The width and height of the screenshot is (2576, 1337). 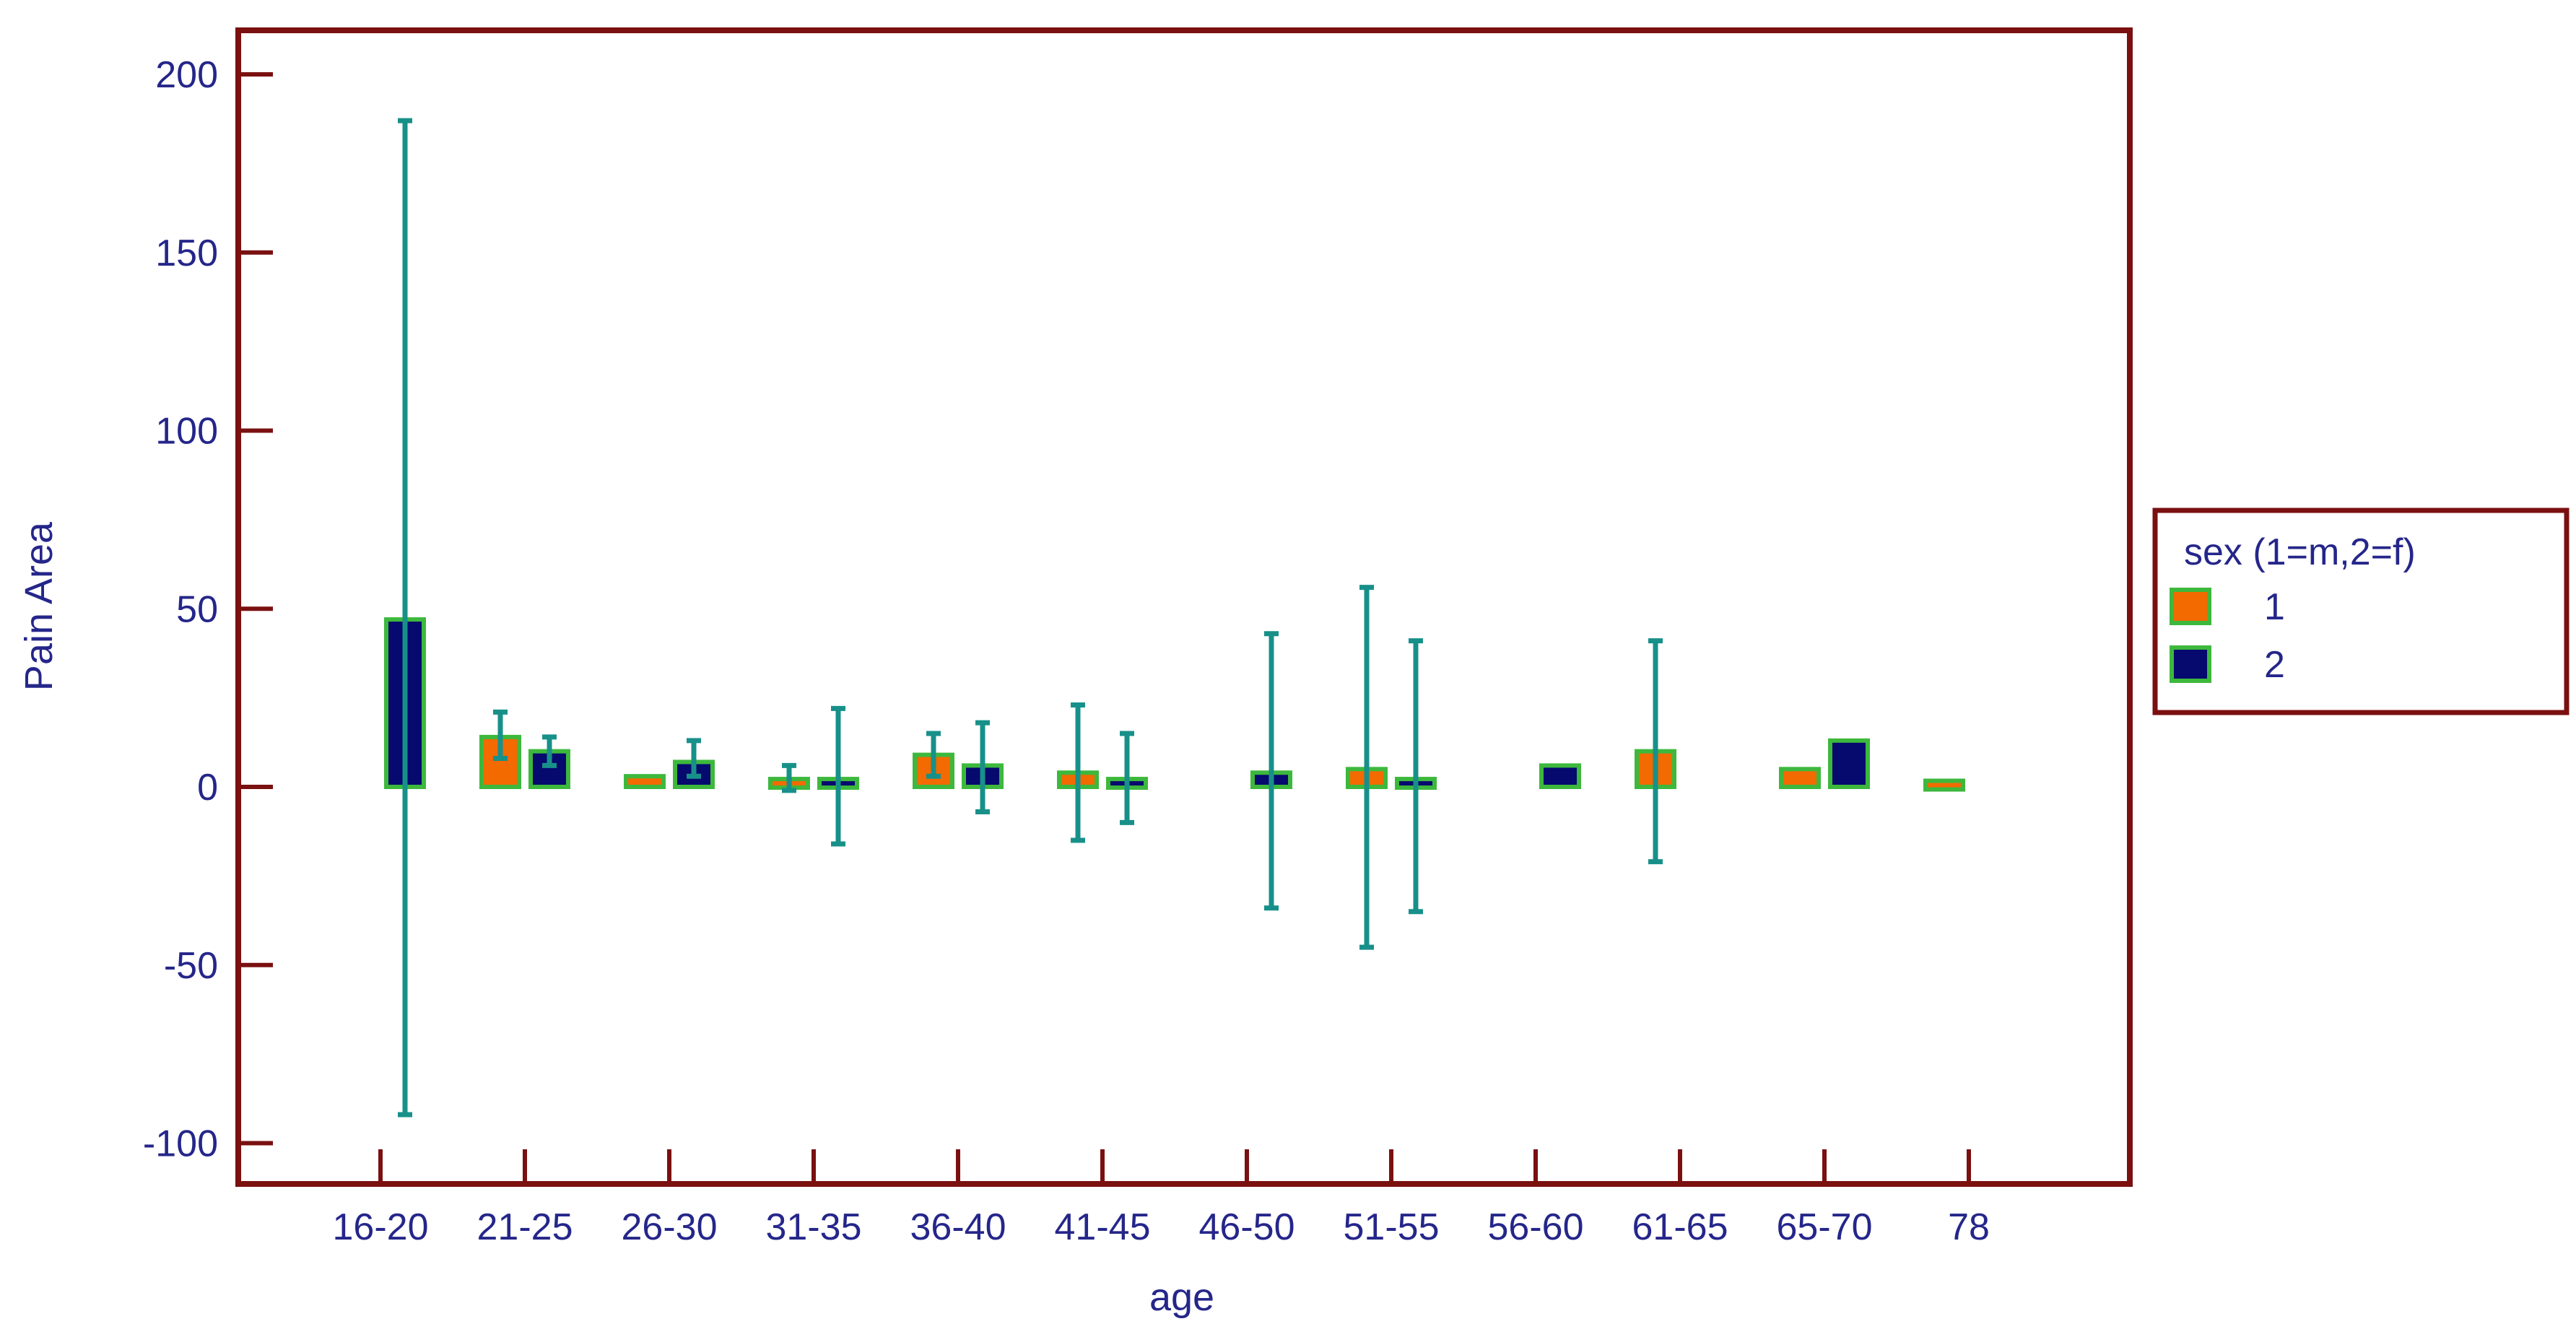 I want to click on x-tick-label: 65-70, so click(x=1825, y=1227).